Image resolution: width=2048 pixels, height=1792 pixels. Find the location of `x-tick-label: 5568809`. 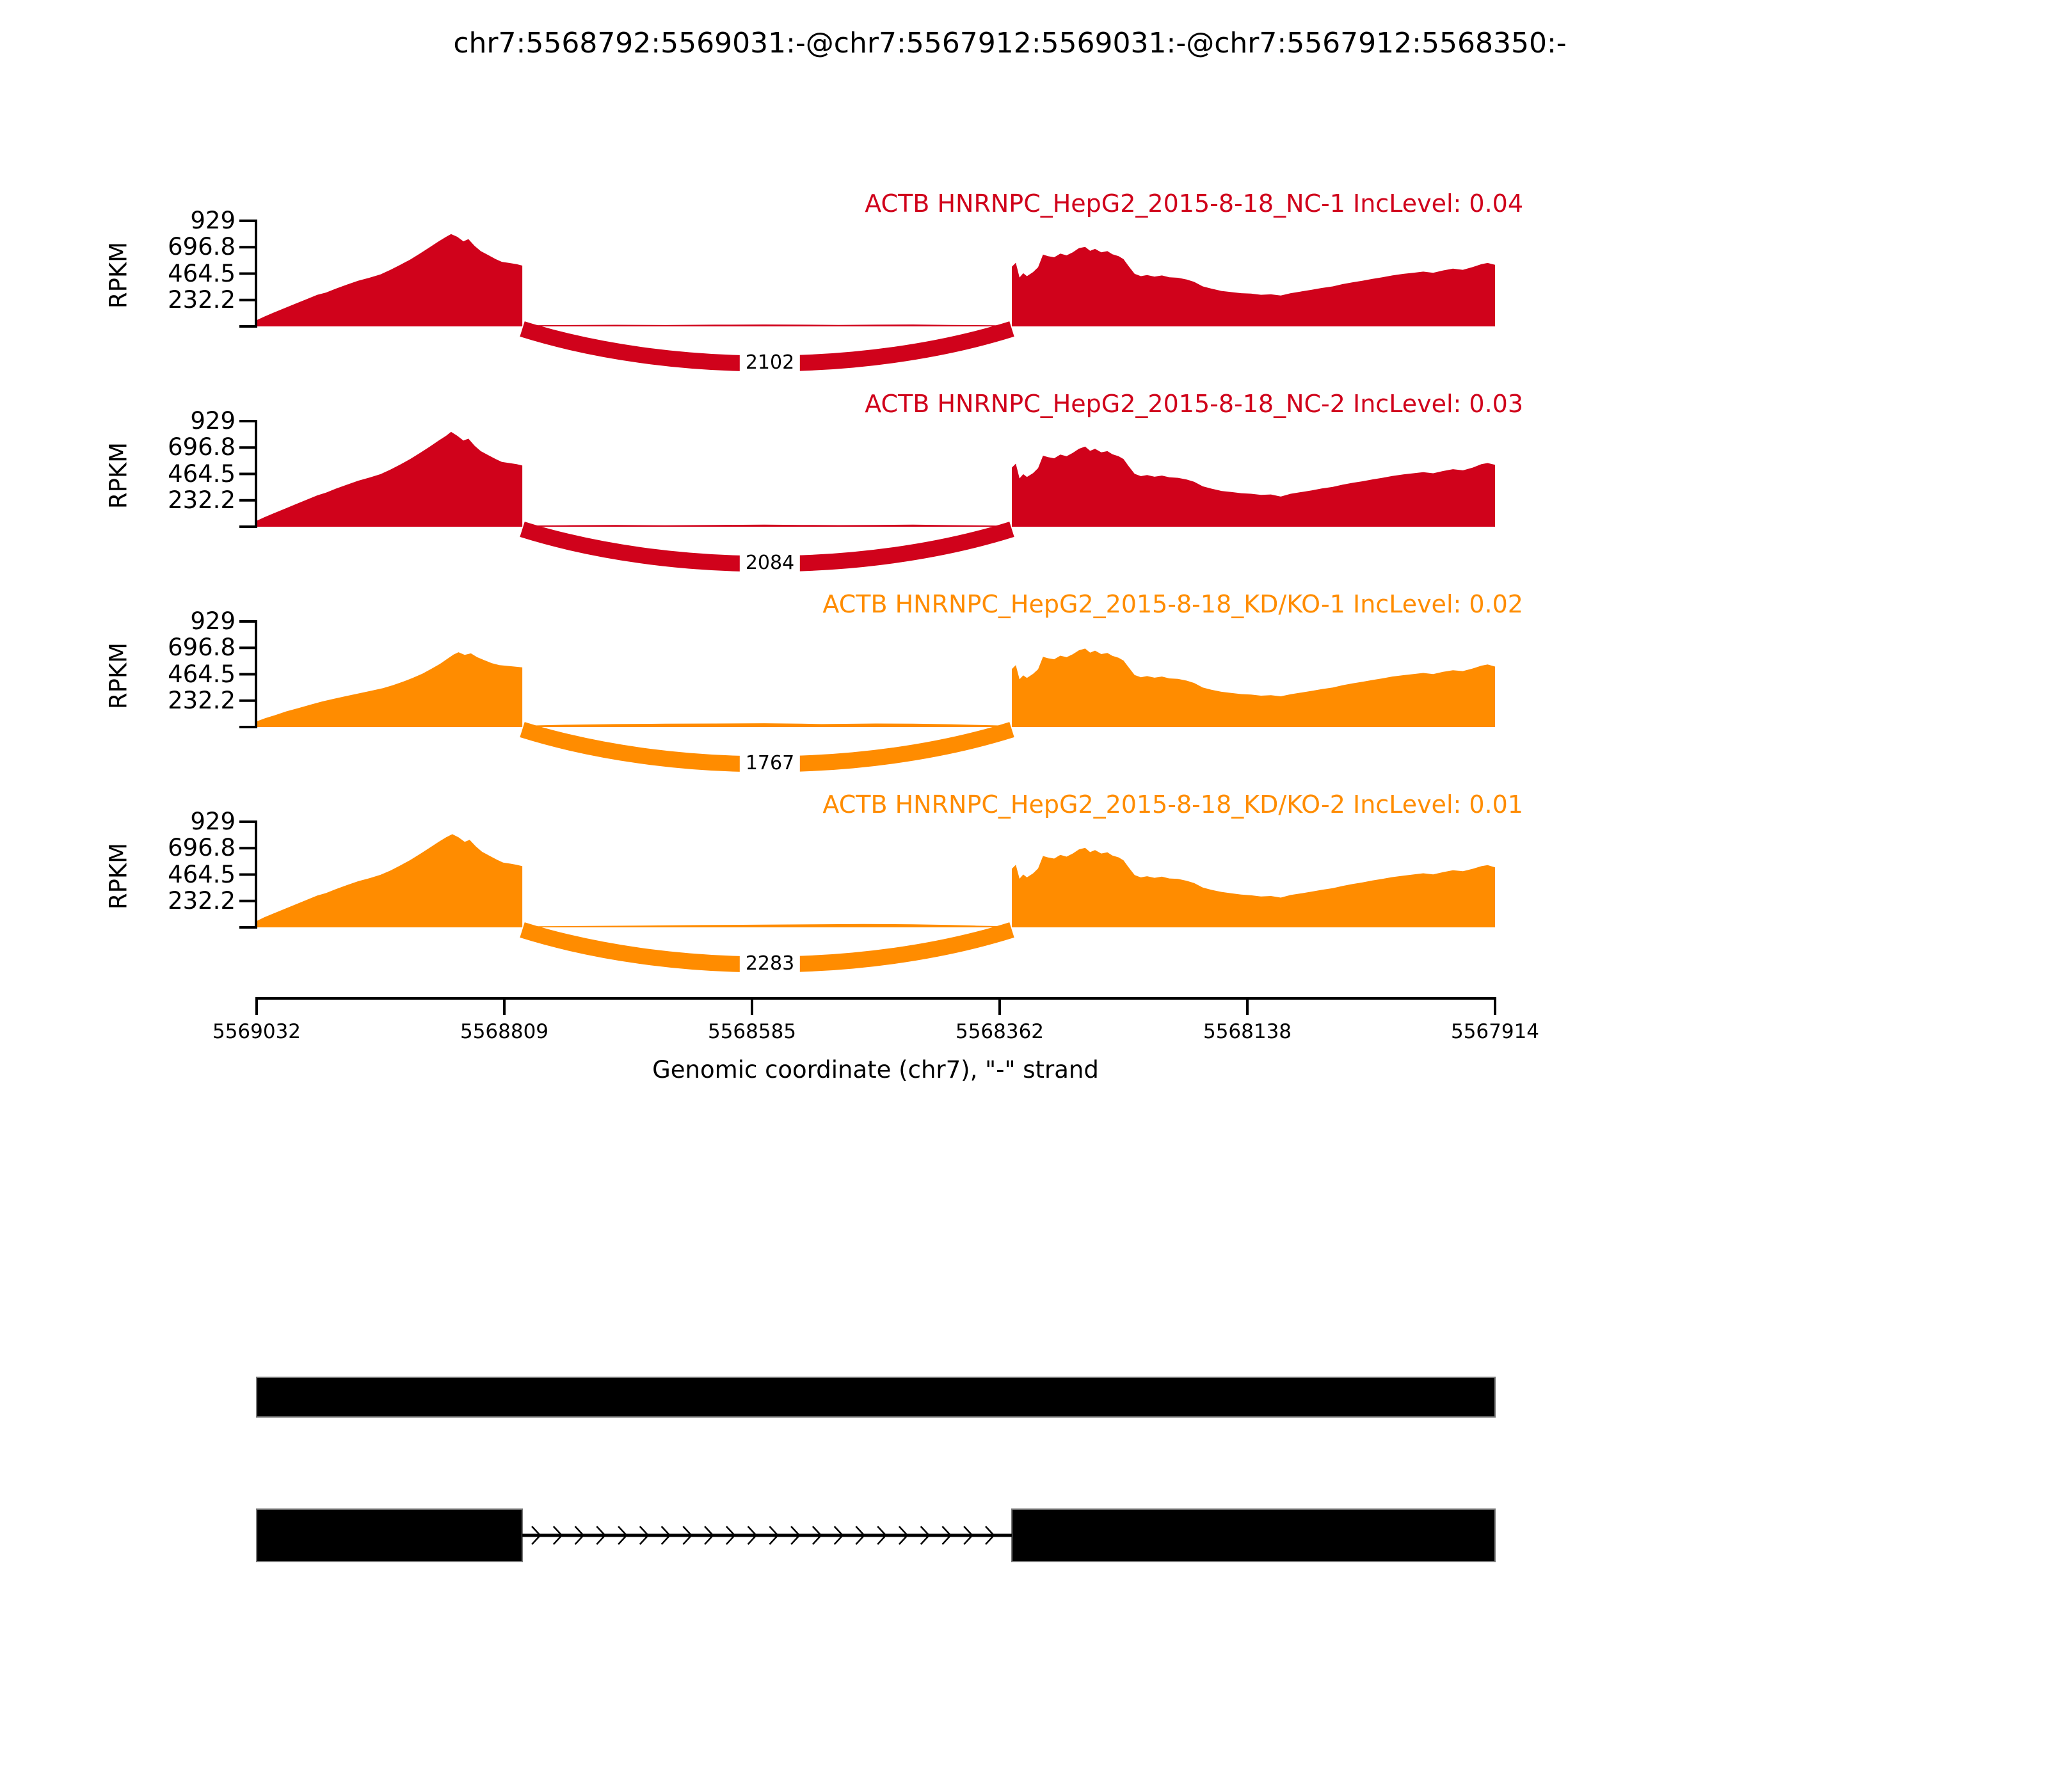

x-tick-label: 5568809 is located at coordinates (504, 1031).